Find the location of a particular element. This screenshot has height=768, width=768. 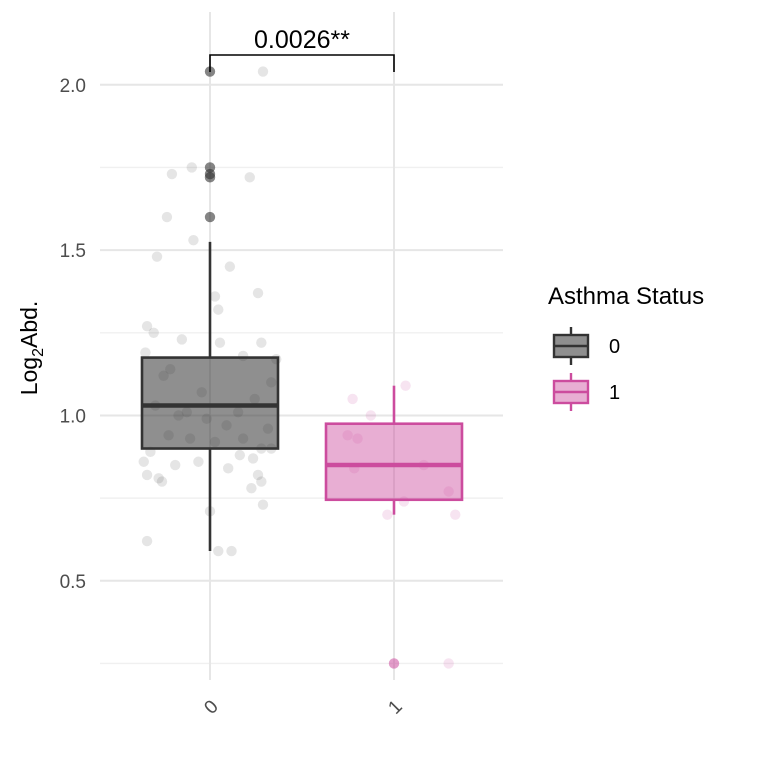

legend-title: Asthma Status is located at coordinates (626, 296).